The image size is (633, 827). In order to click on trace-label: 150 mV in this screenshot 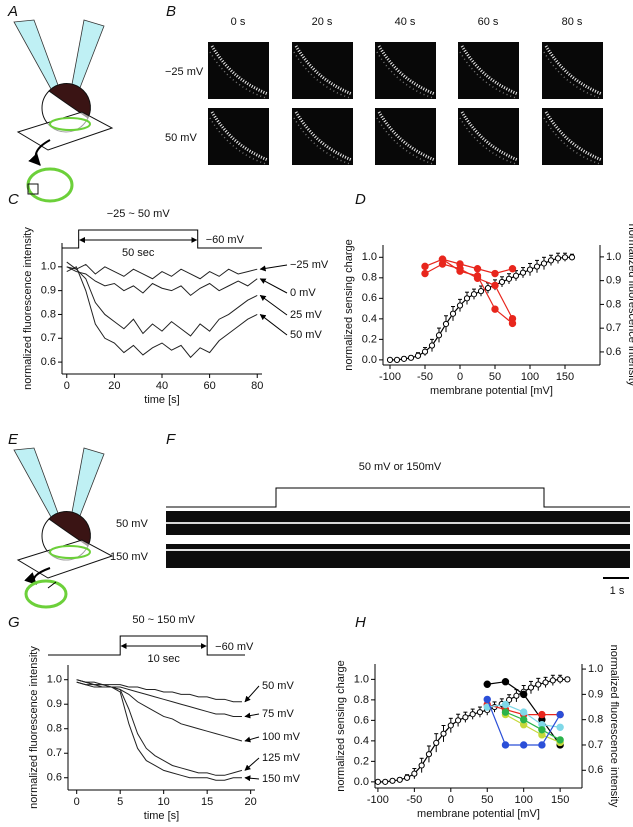, I will do `click(281, 779)`.